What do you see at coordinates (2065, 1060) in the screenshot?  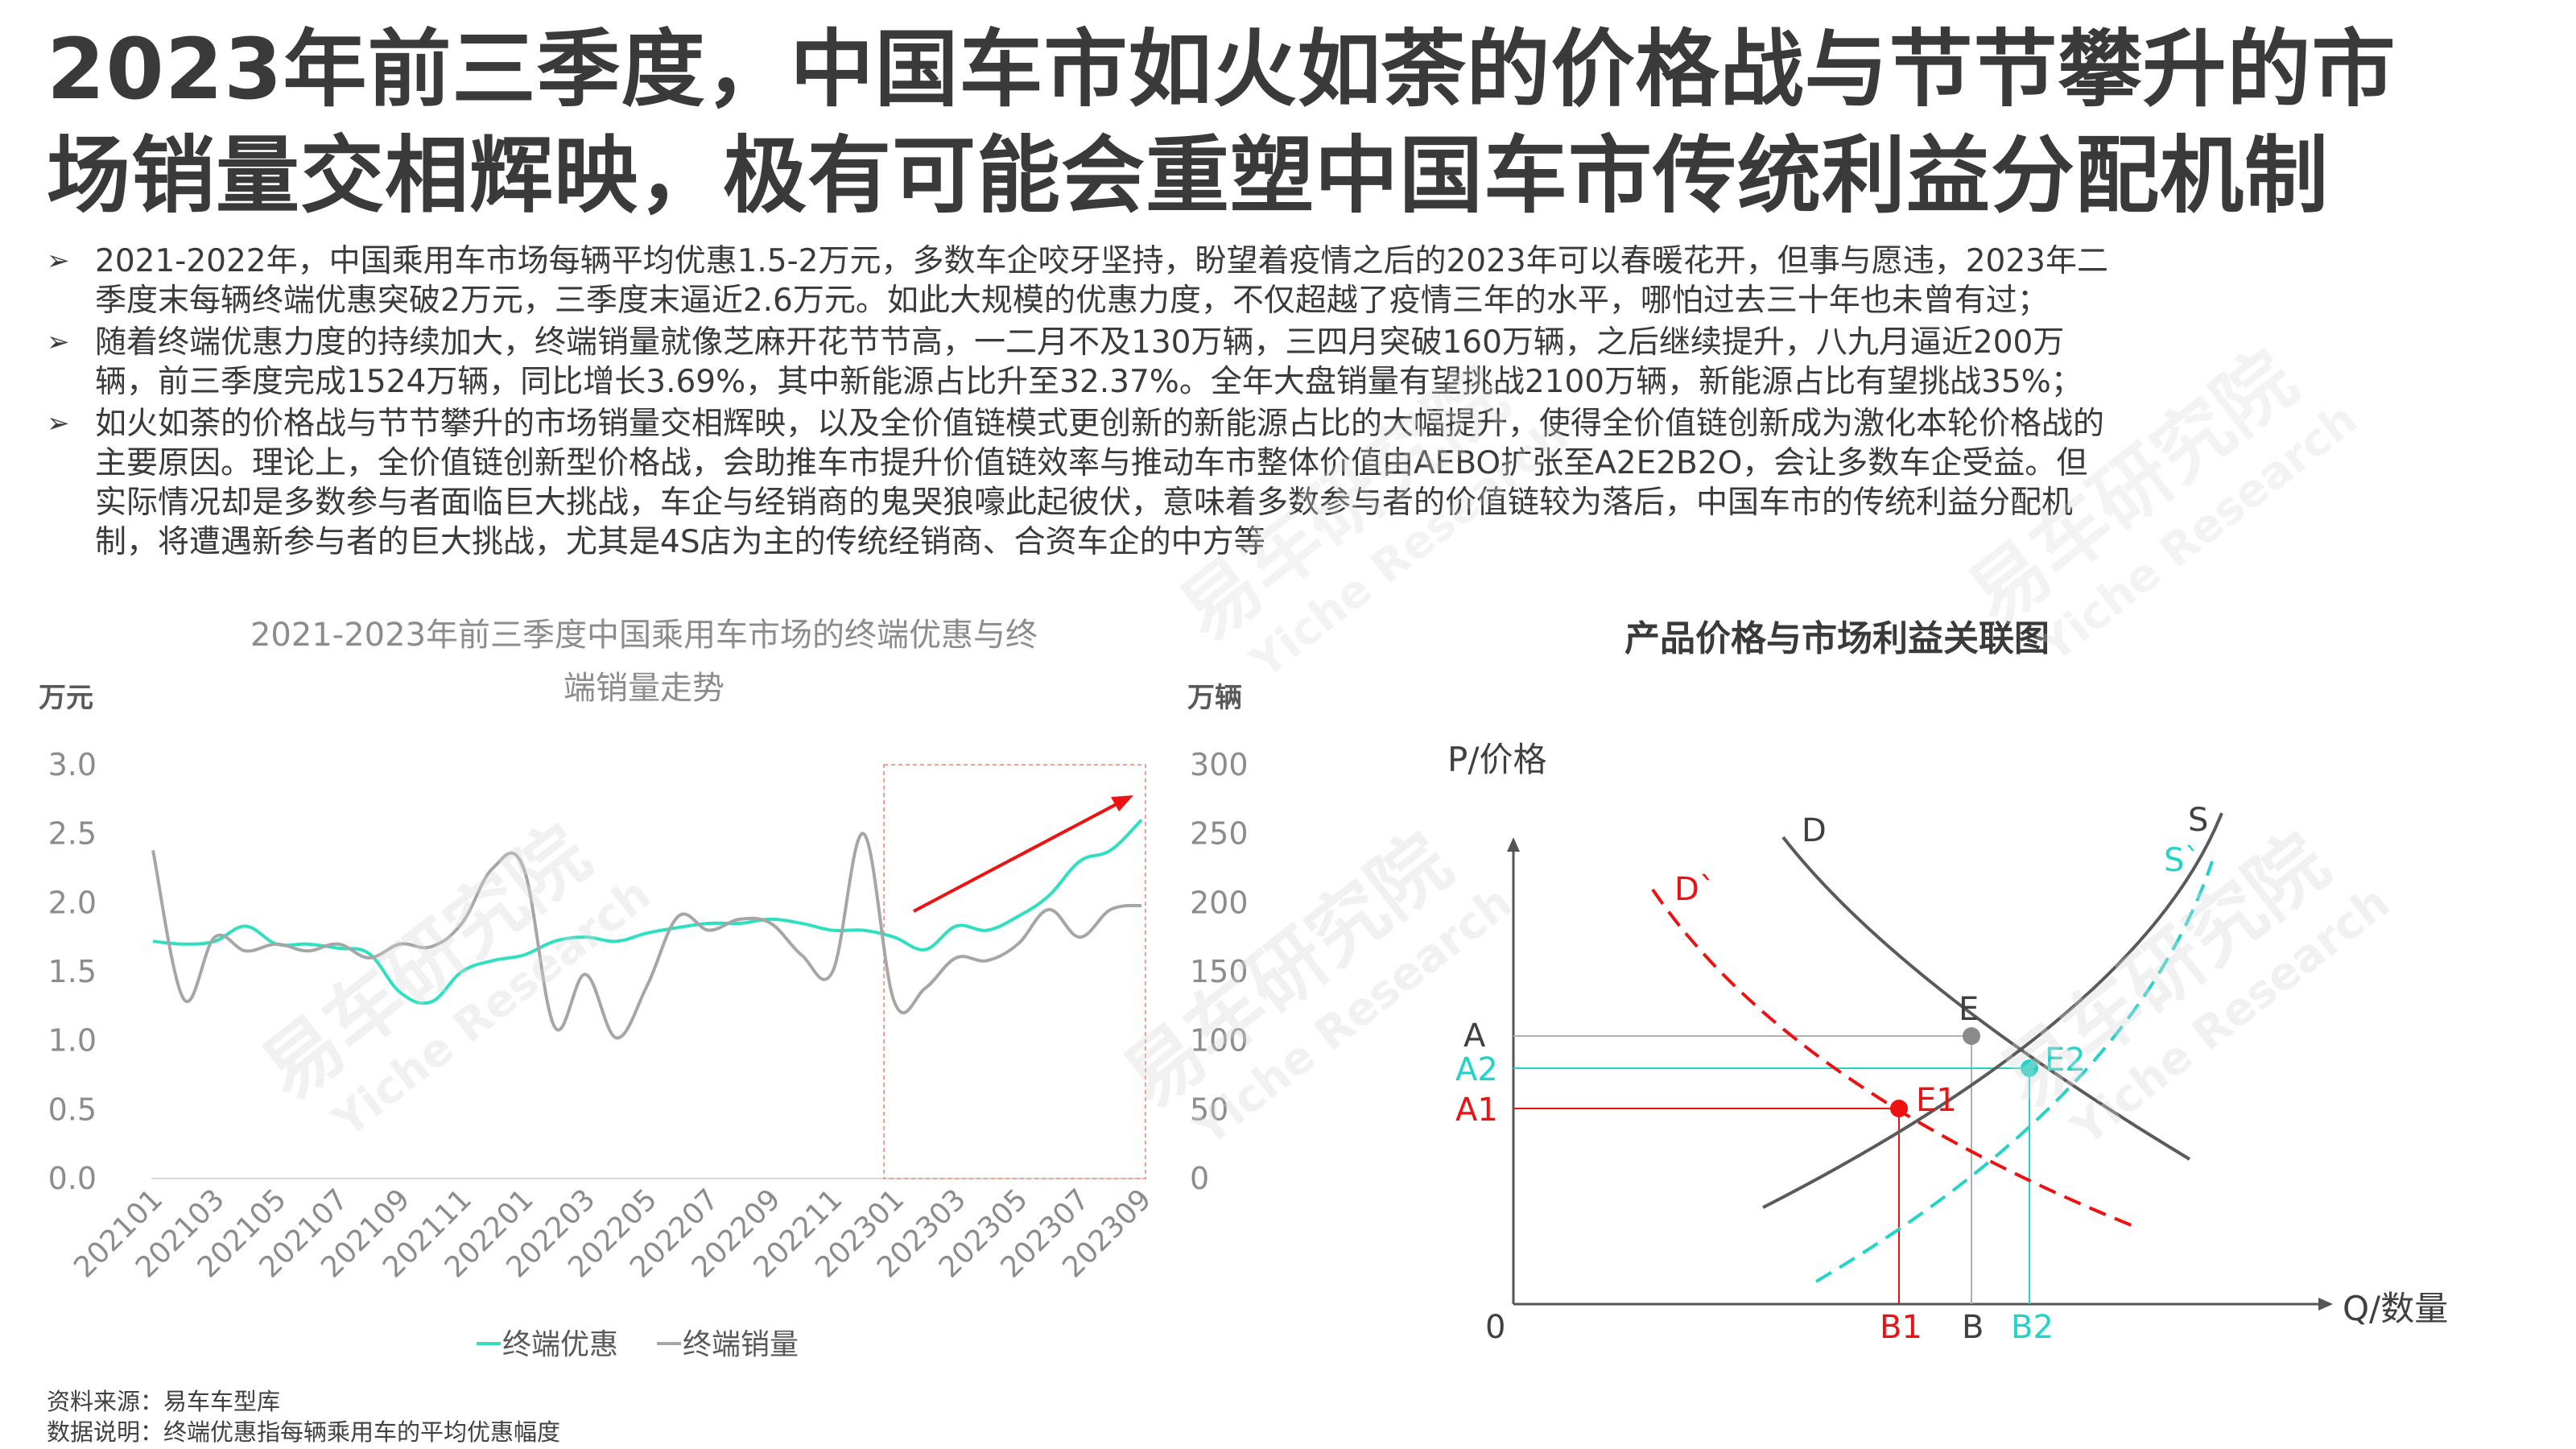 I see `point-label-e2: E2` at bounding box center [2065, 1060].